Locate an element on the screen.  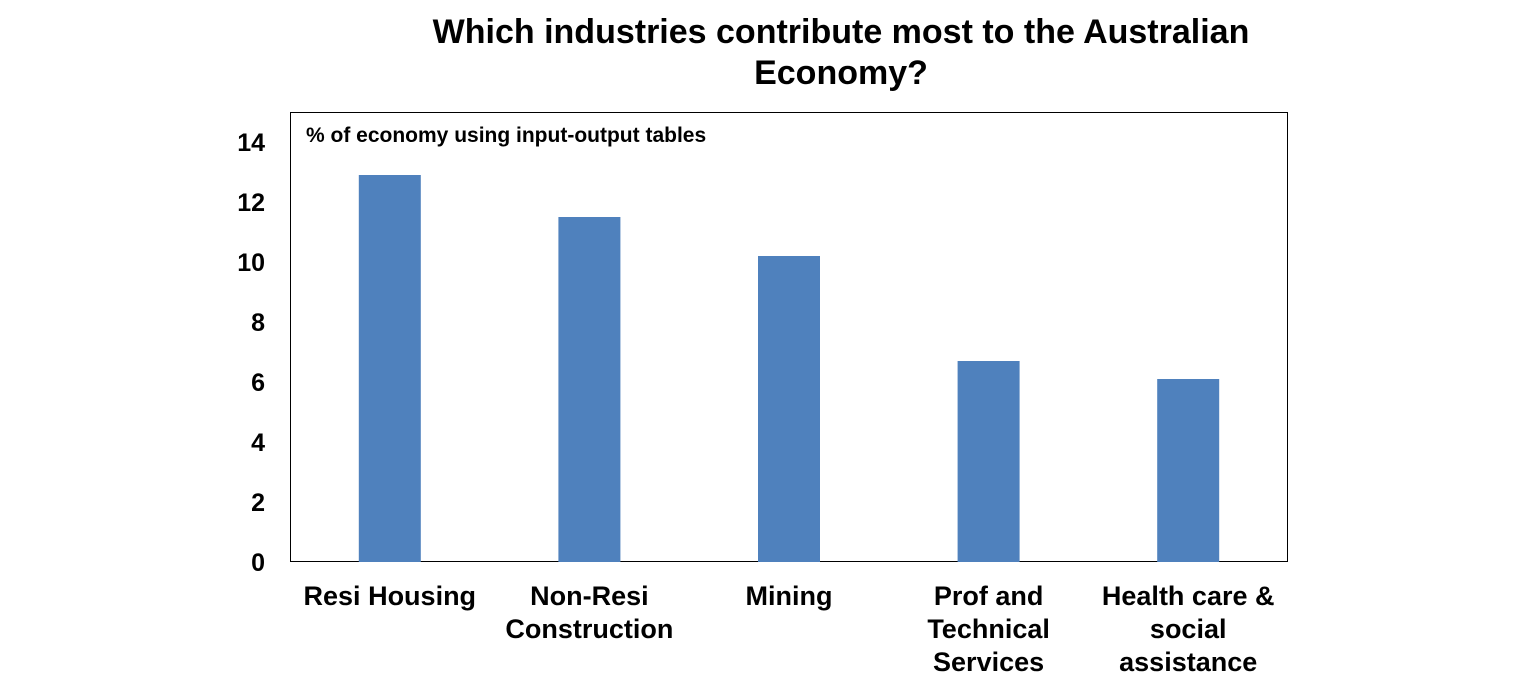
y-tick-label: 6 is located at coordinates (258, 383).